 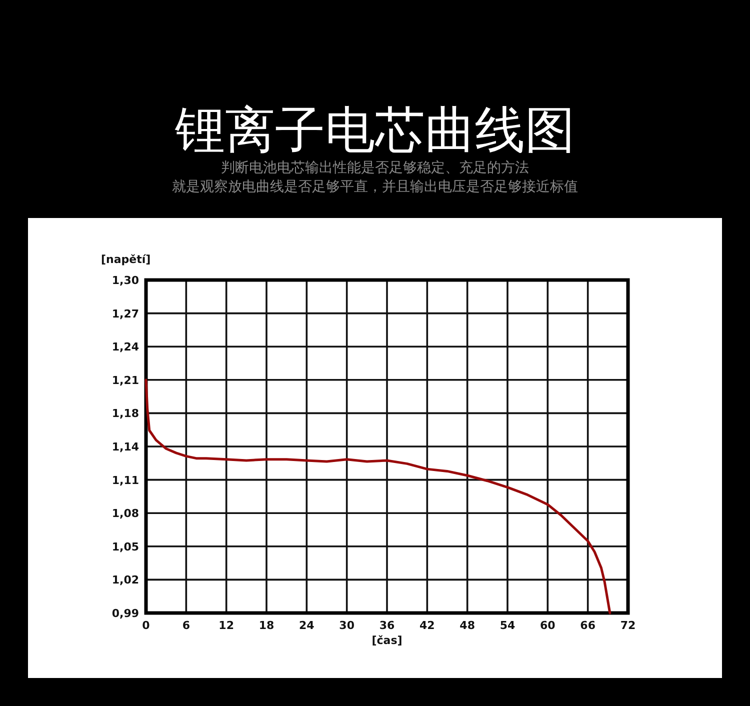 What do you see at coordinates (125, 580) in the screenshot?
I see `y-tick-label: 1,02` at bounding box center [125, 580].